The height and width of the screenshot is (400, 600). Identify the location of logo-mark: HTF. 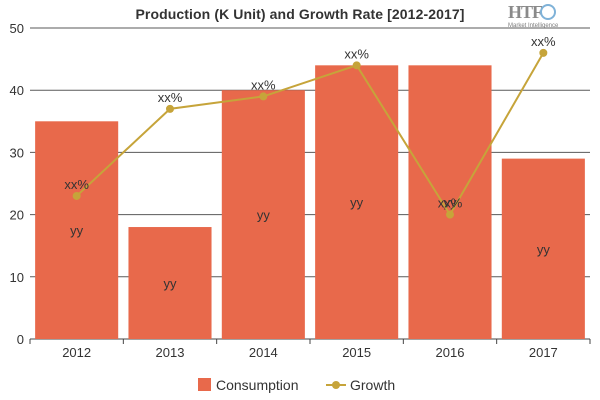
(525, 12).